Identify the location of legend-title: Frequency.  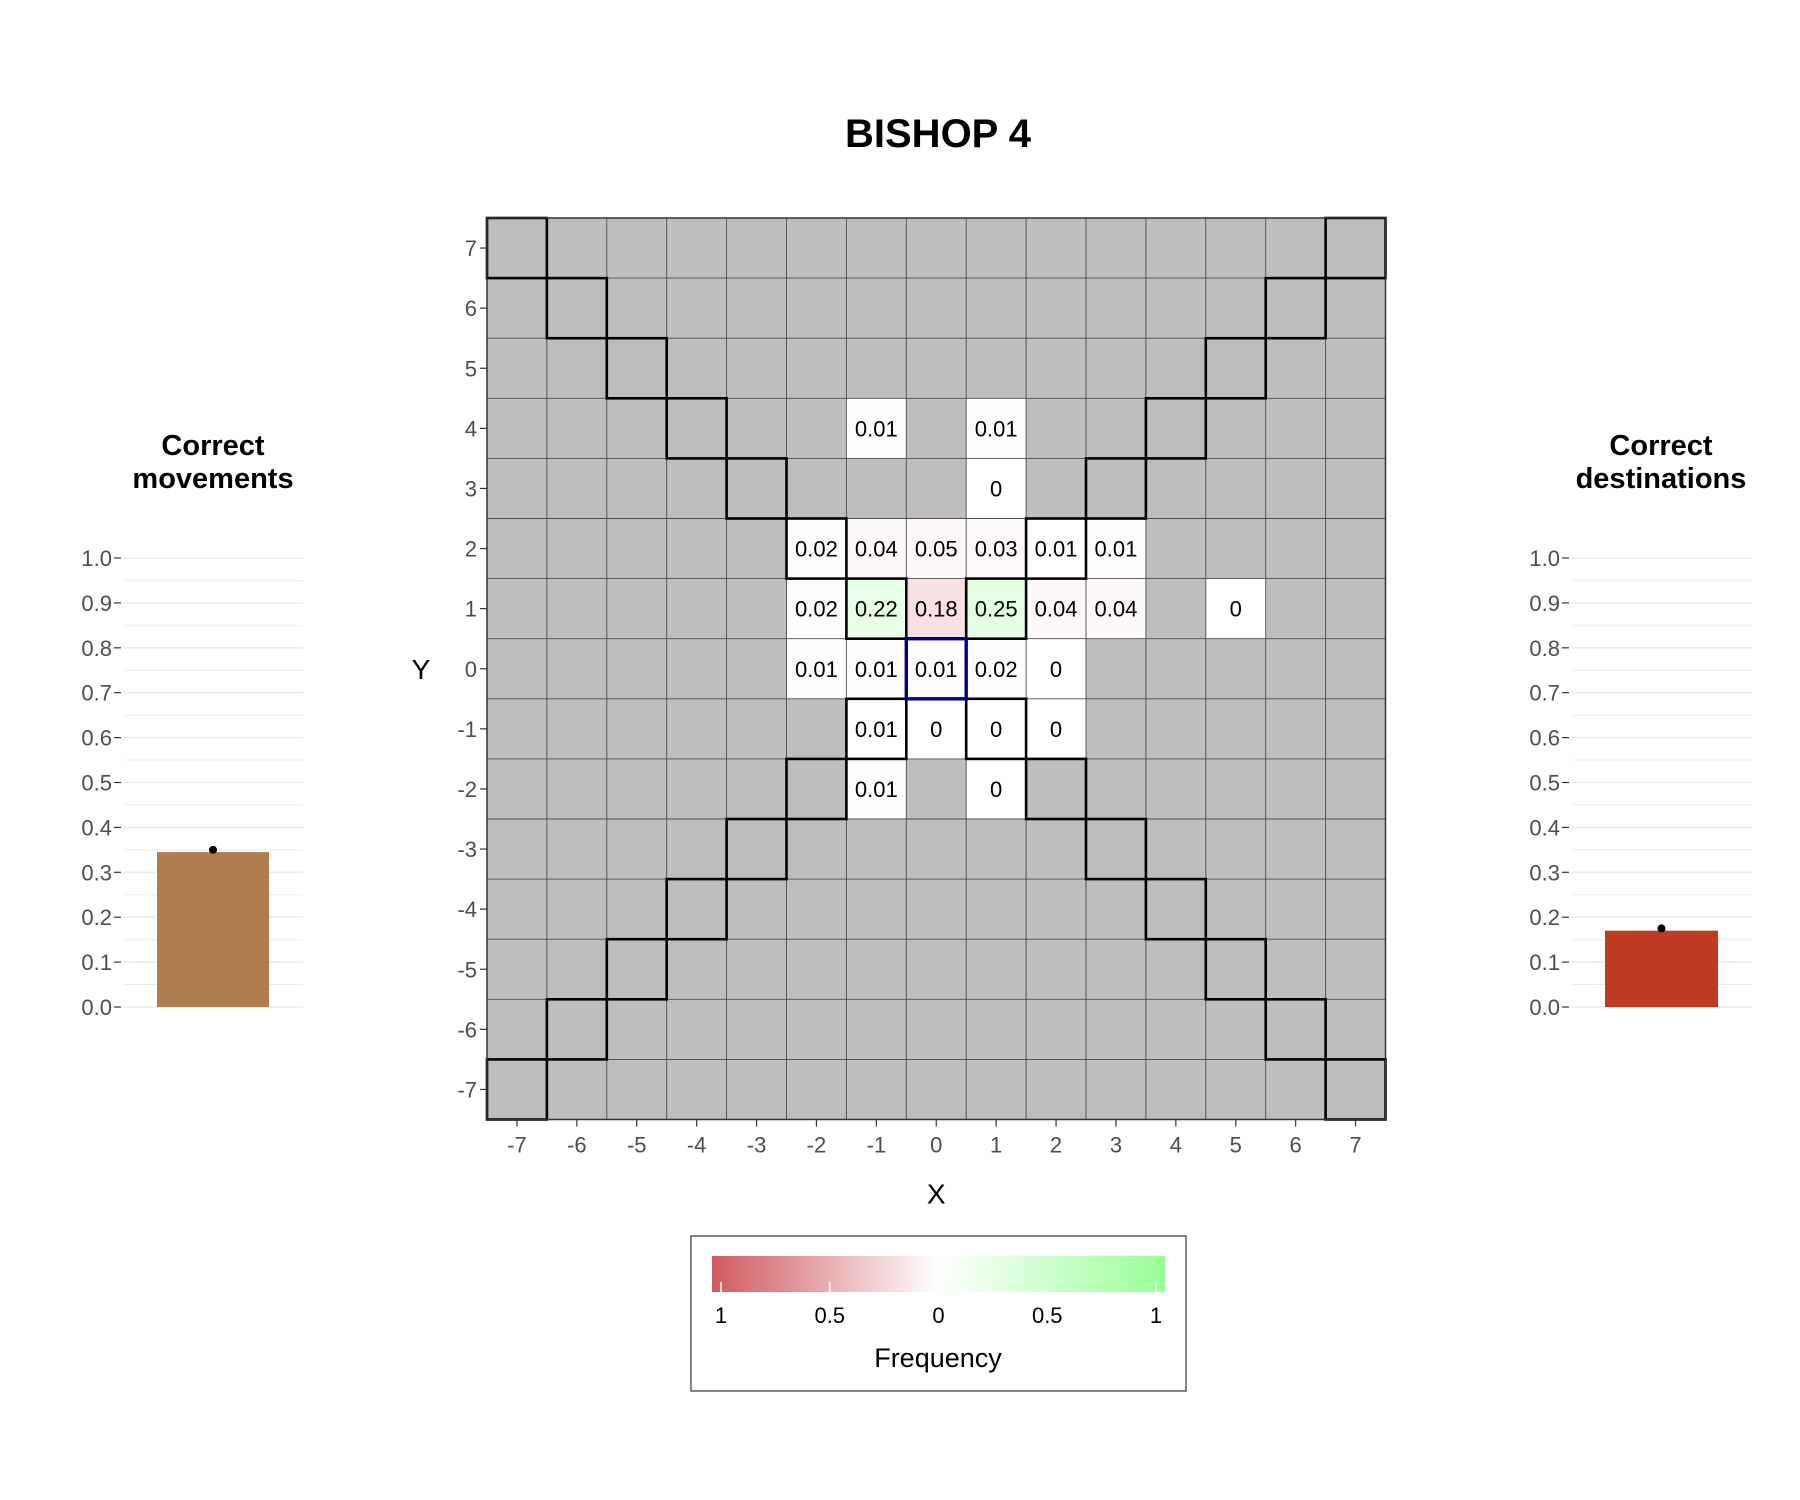
(938, 1358).